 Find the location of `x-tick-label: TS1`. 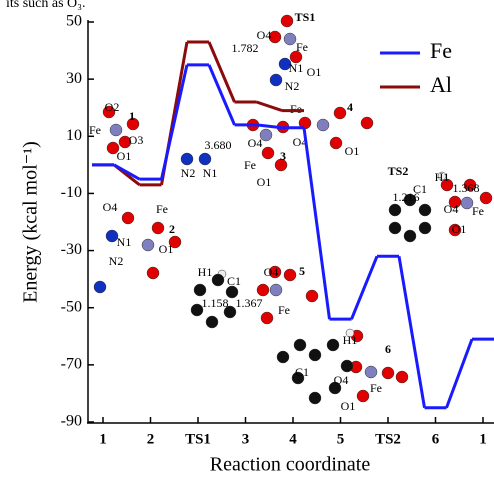

x-tick-label: TS1 is located at coordinates (198, 439).